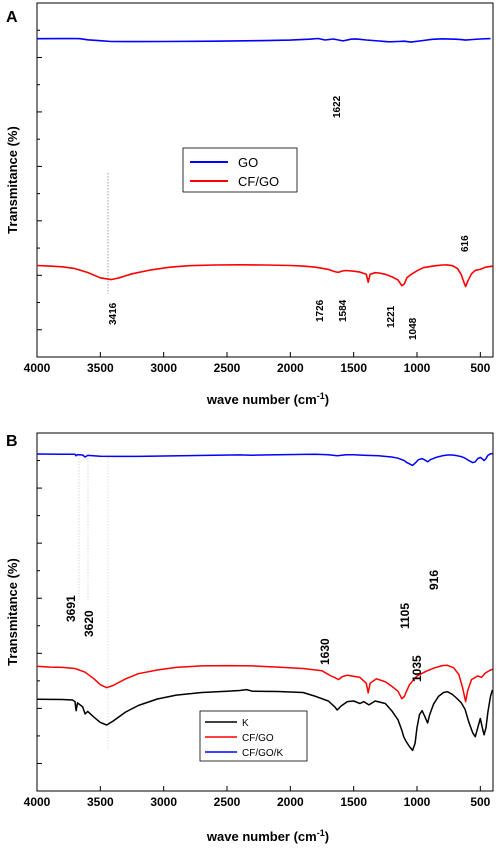  I want to click on panel-b-series-k, so click(265, 720).